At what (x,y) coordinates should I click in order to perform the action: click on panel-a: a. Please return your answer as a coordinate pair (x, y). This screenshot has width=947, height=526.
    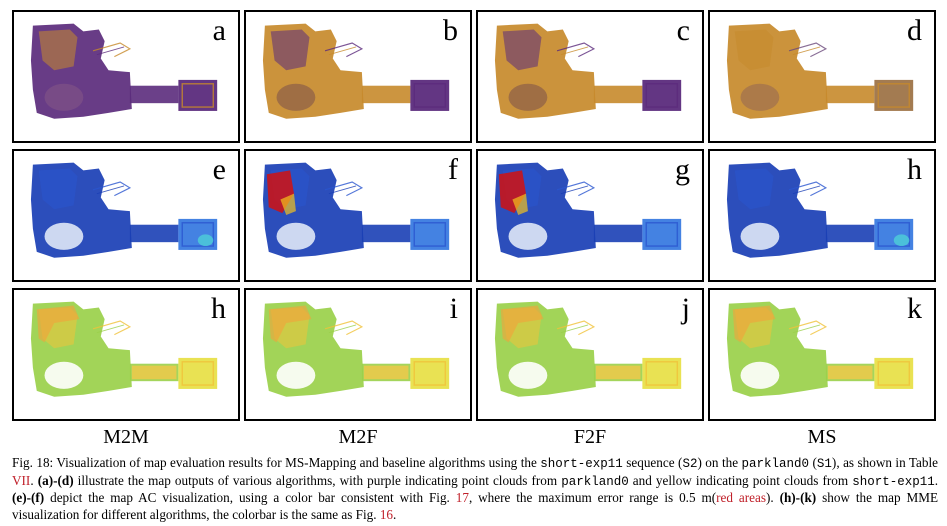
    Looking at the image, I should click on (126, 76).